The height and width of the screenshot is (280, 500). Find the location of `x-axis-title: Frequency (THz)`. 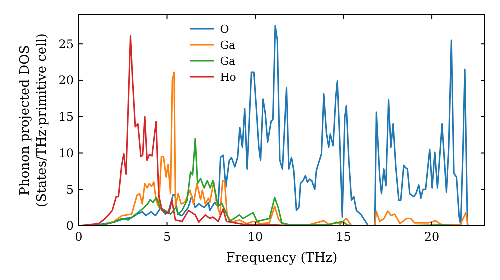

x-axis-title: Frequency (THz) is located at coordinates (282, 258).